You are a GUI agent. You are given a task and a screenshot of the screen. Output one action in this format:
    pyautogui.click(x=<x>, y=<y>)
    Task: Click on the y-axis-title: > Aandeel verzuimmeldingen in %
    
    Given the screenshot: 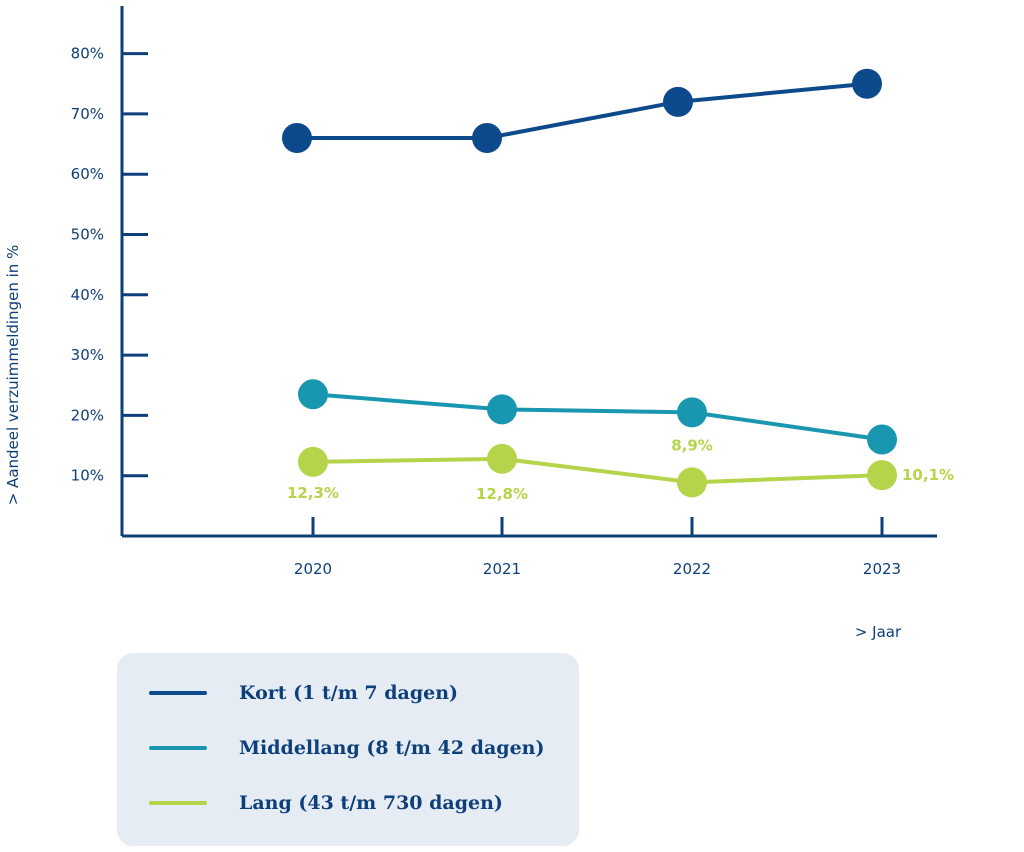 What is the action you would take?
    pyautogui.click(x=13, y=375)
    